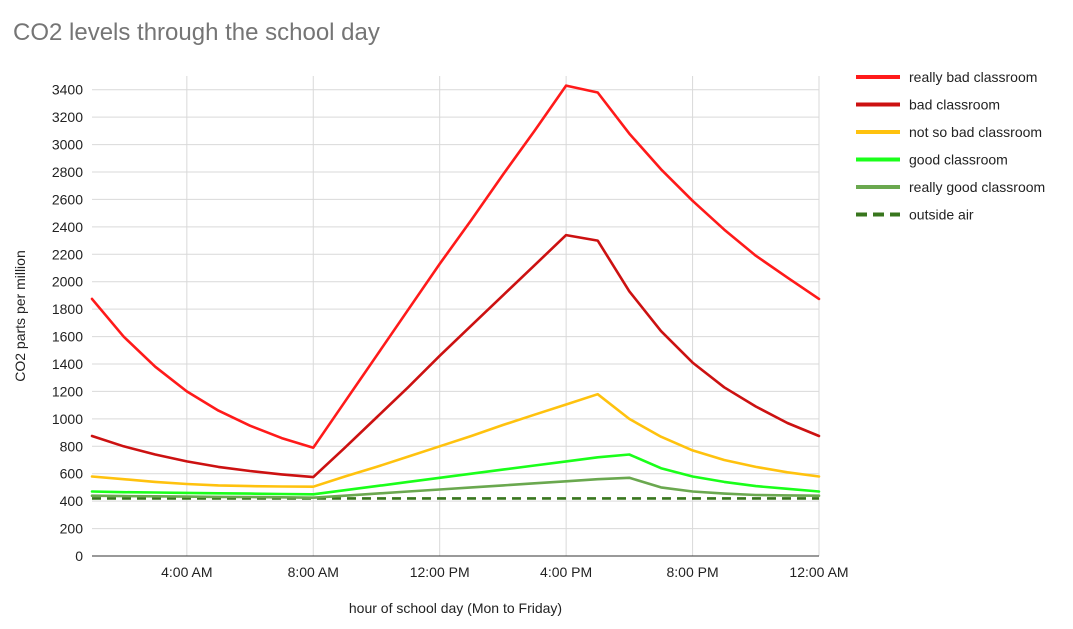 The height and width of the screenshot is (629, 1073). Describe the element at coordinates (67, 282) in the screenshot. I see `y-tick-label: 2000` at that location.